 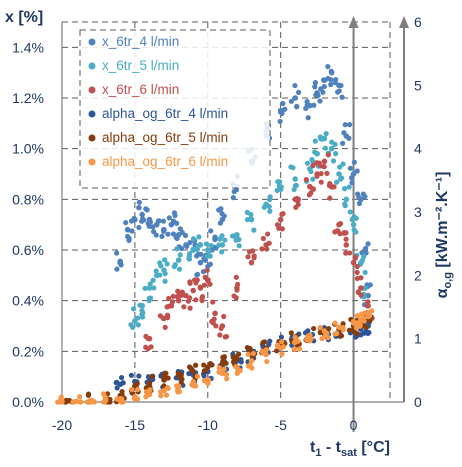 I want to click on y-right-tick-label: 2, so click(x=418, y=275).